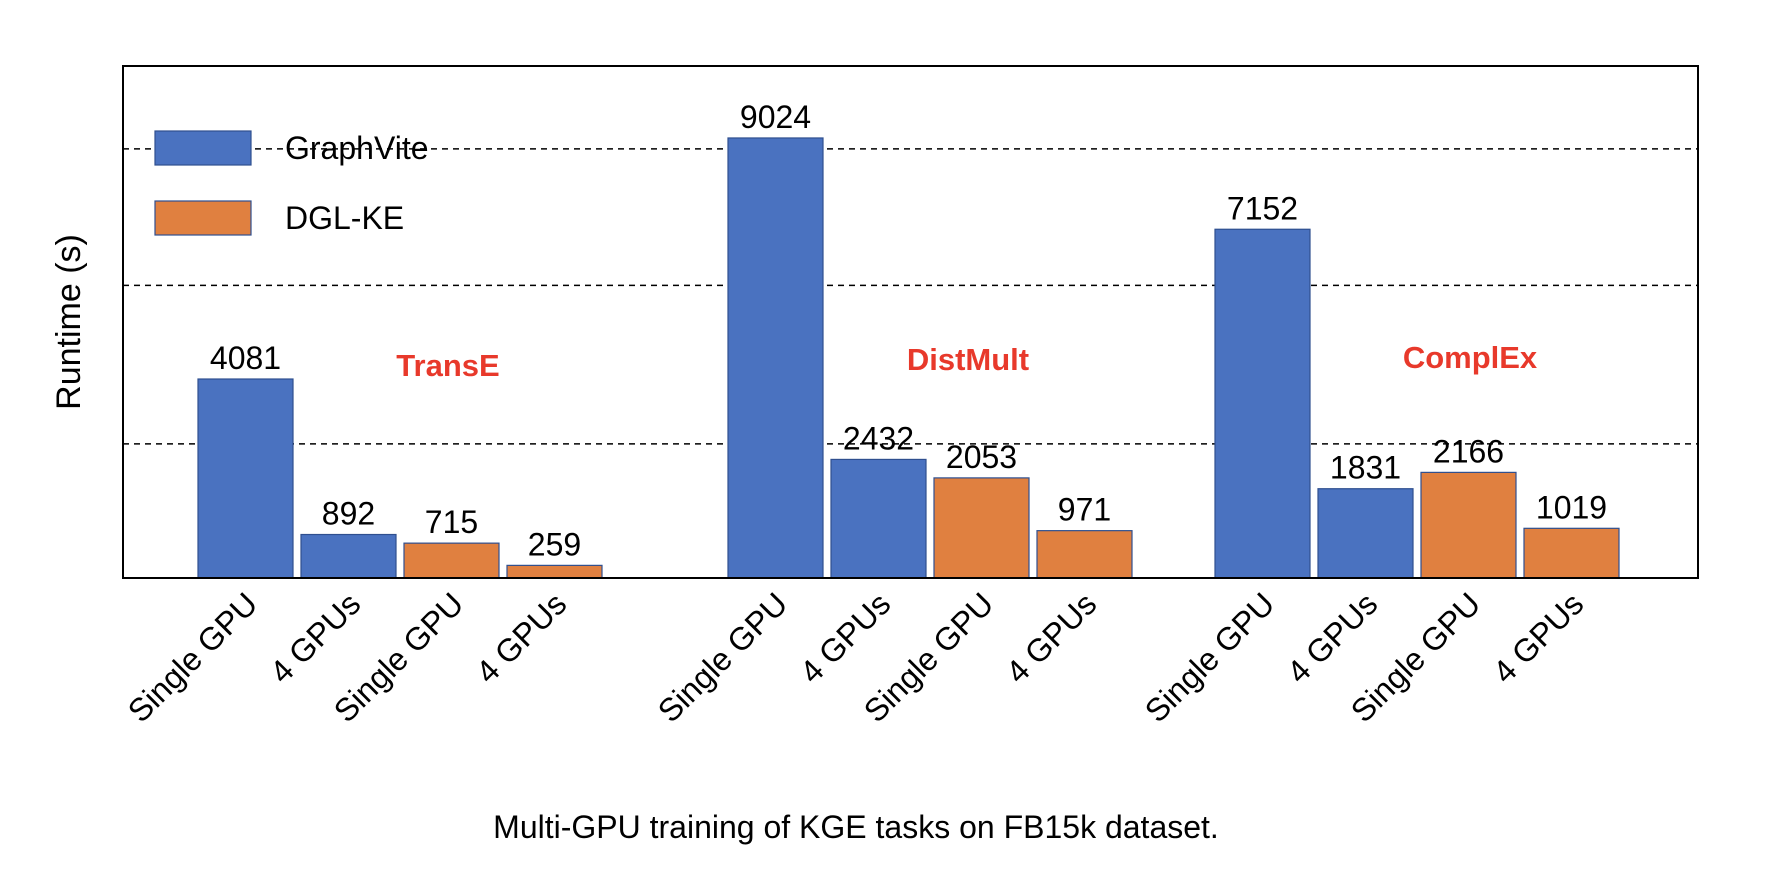 The image size is (1768, 880). Describe the element at coordinates (357, 148) in the screenshot. I see `legend-label-1: GraphVite` at that location.